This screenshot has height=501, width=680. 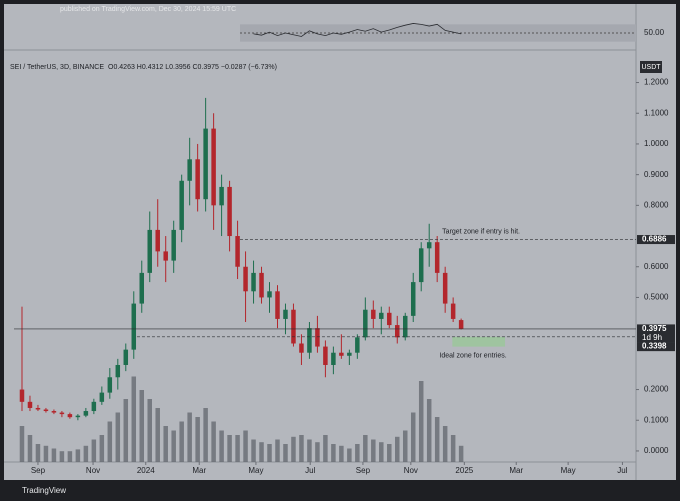 What do you see at coordinates (656, 112) in the screenshot?
I see `y-tick-label: 1.1000` at bounding box center [656, 112].